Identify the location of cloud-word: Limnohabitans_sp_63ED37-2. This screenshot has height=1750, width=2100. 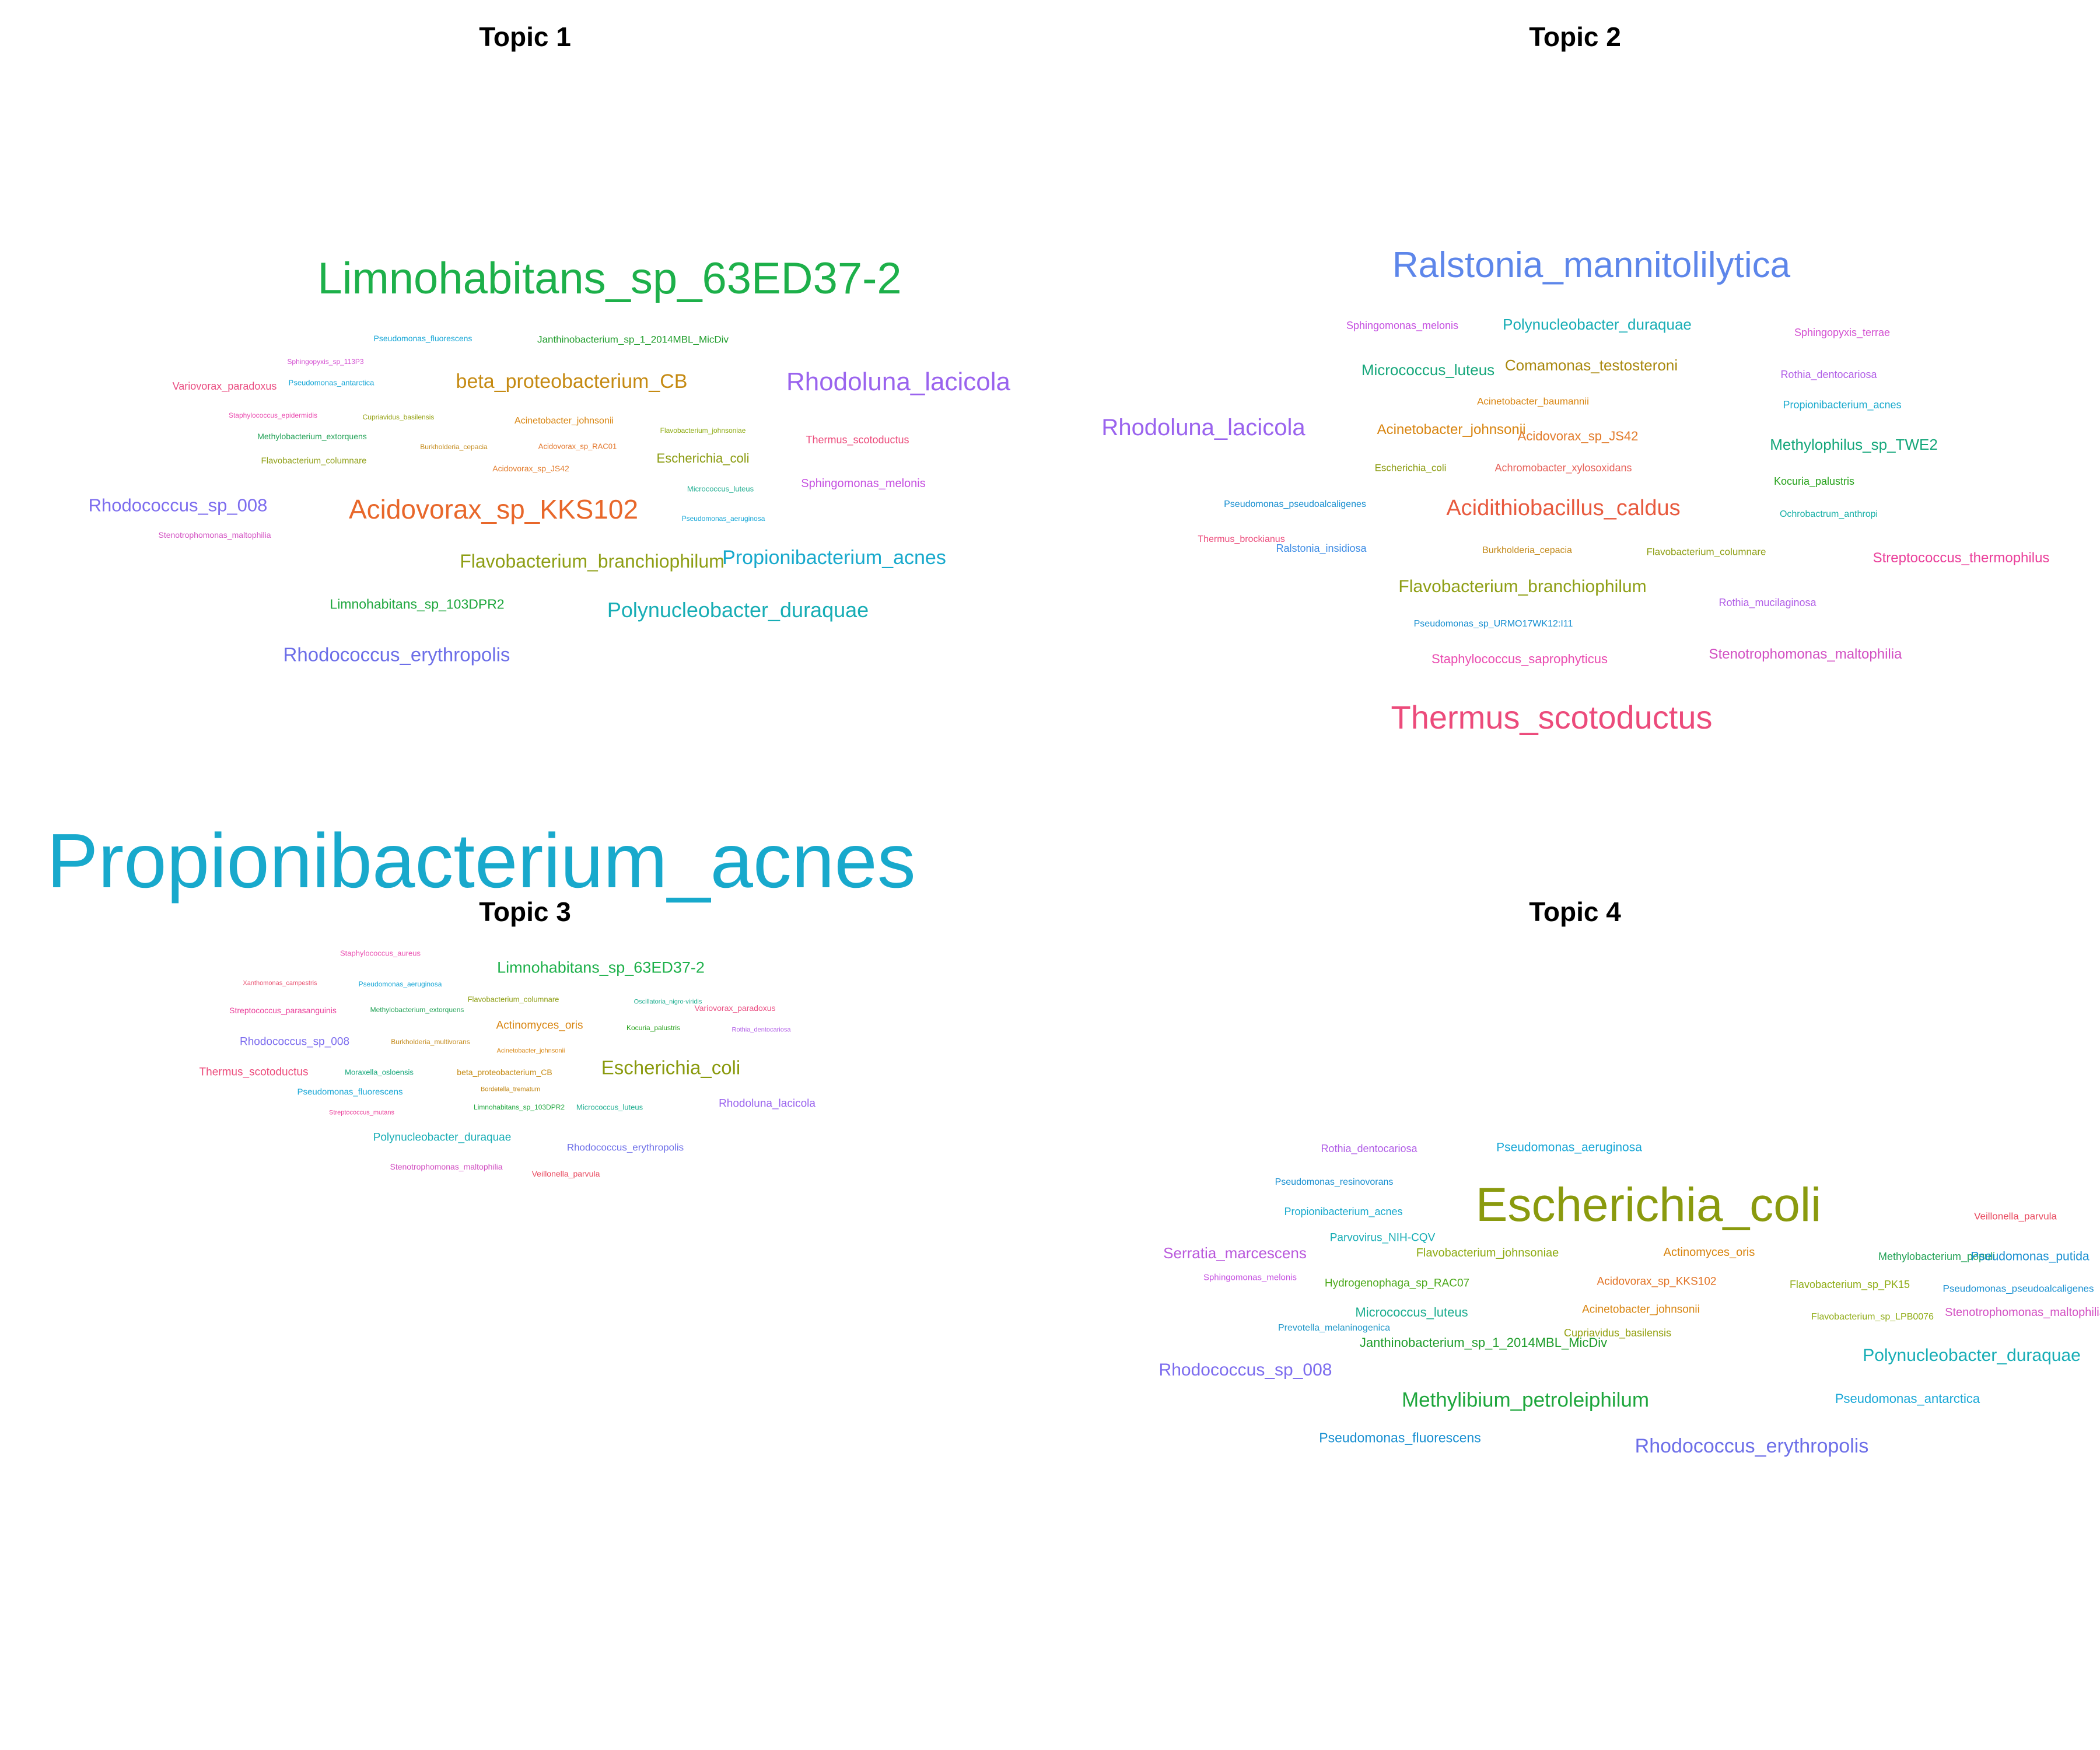
(610, 278).